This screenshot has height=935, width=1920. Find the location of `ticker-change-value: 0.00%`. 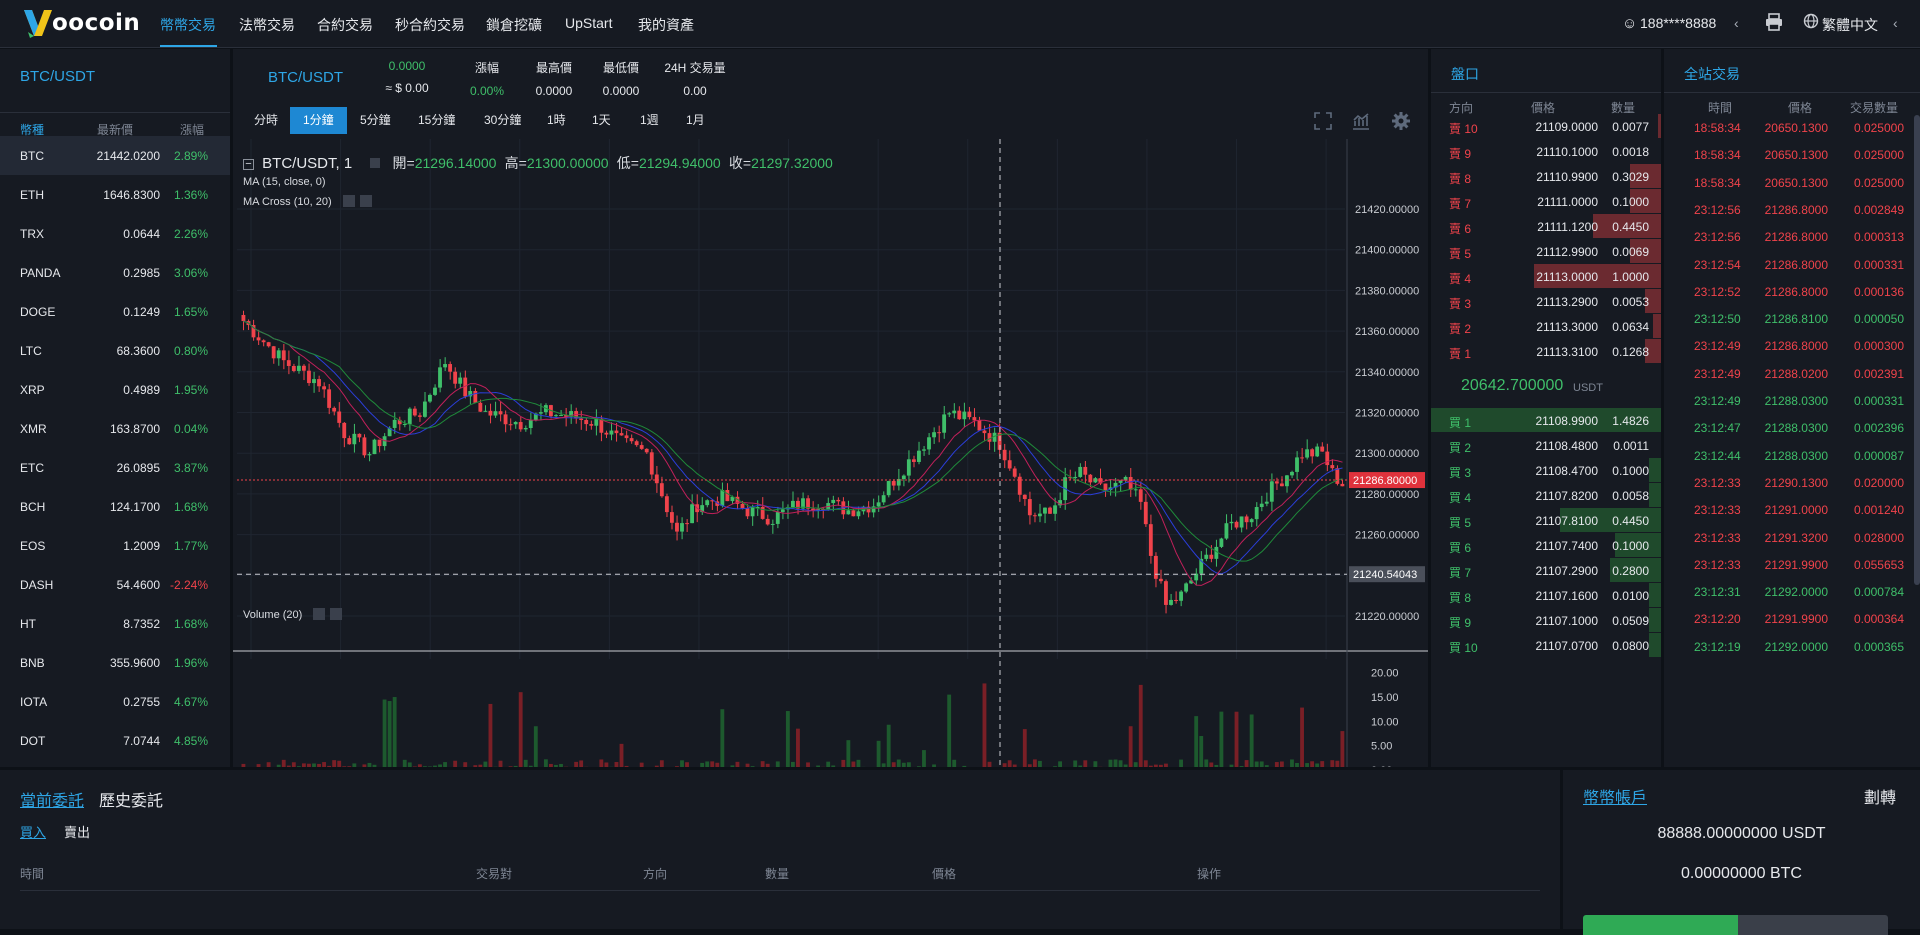

ticker-change-value: 0.00% is located at coordinates (487, 91).